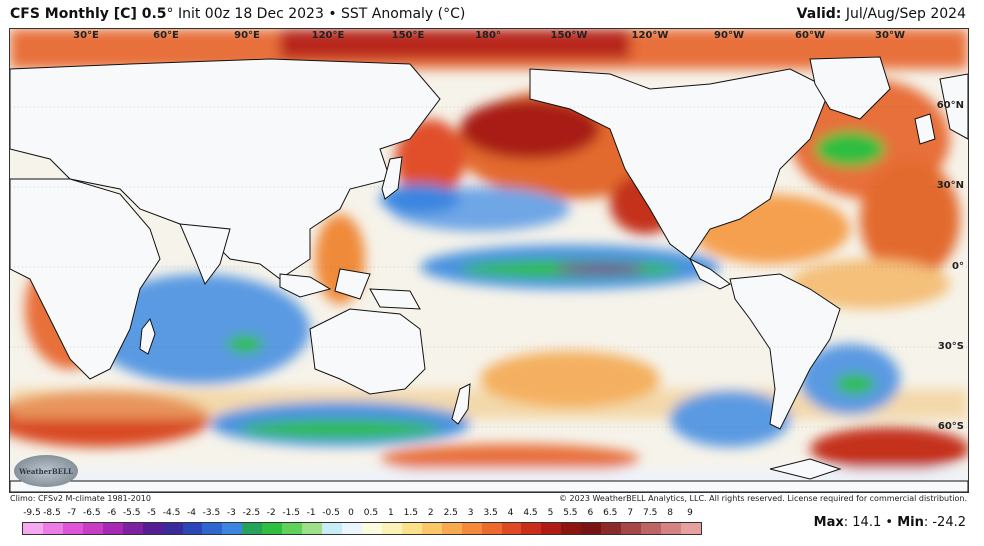 The width and height of the screenshot is (984, 546). What do you see at coordinates (490, 513) in the screenshot?
I see `colorbar-tick-label: 3.5` at bounding box center [490, 513].